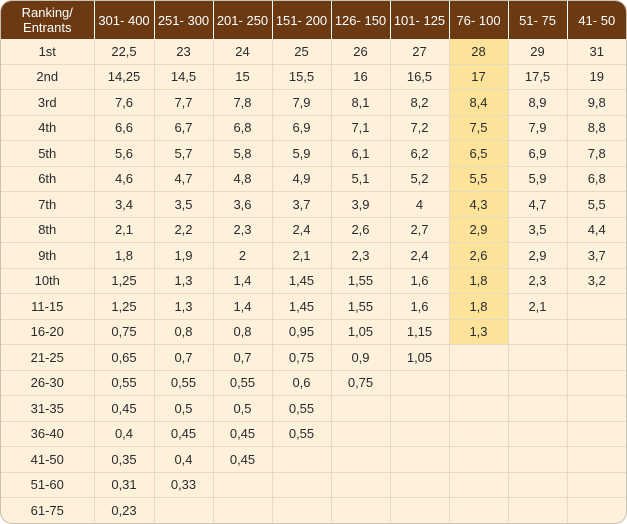 The width and height of the screenshot is (627, 524). I want to click on table-row: 21-25 0,65 0,7 0,7 0,75 0,9 1,05, so click(313, 357).